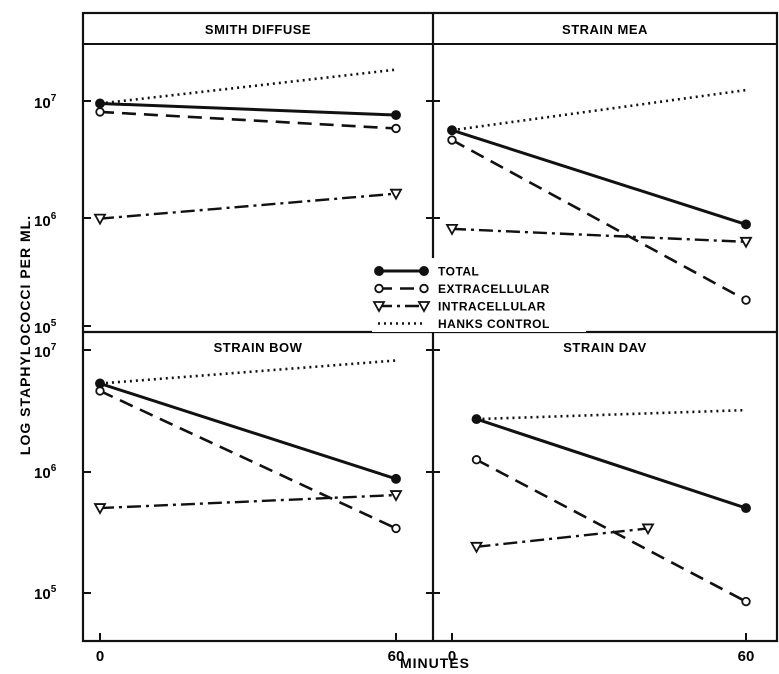 The width and height of the screenshot is (779, 674). I want to click on x-axis-label: MINUTES, so click(435, 663).